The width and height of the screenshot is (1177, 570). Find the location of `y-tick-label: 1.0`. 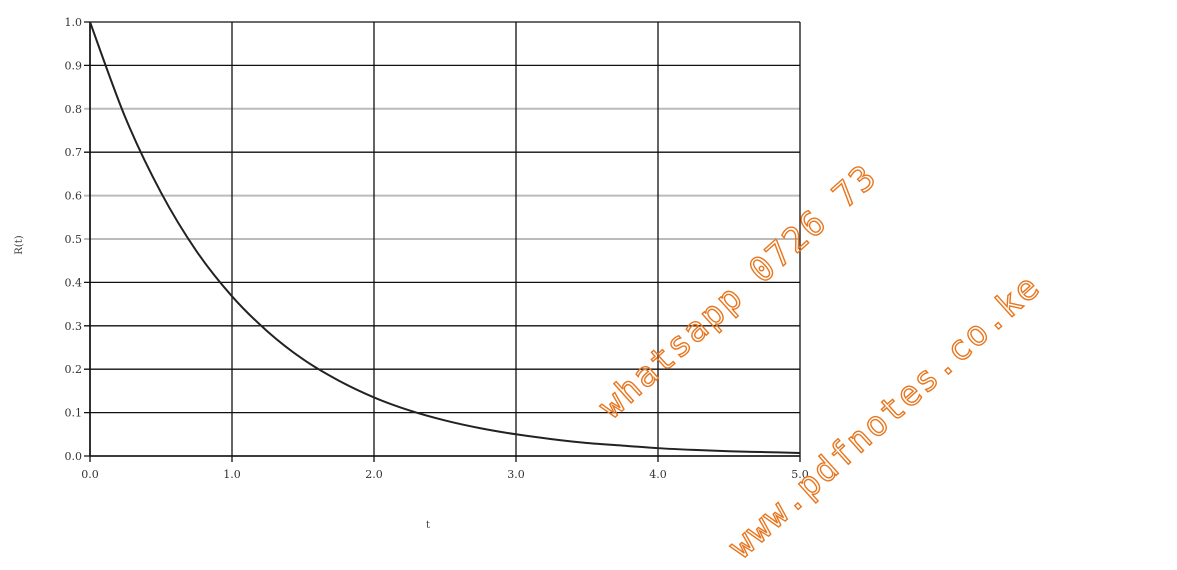

y-tick-label: 1.0 is located at coordinates (74, 22).